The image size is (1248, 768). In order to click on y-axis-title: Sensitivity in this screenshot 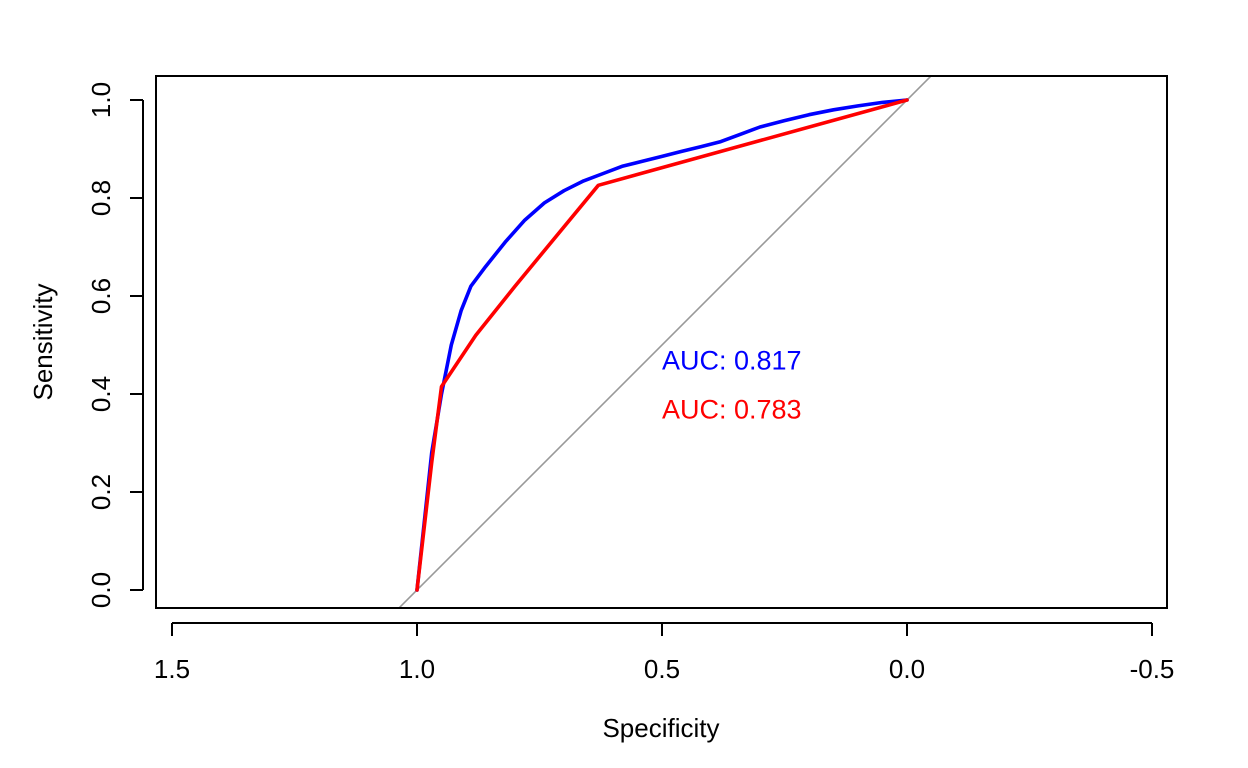, I will do `click(43, 341)`.